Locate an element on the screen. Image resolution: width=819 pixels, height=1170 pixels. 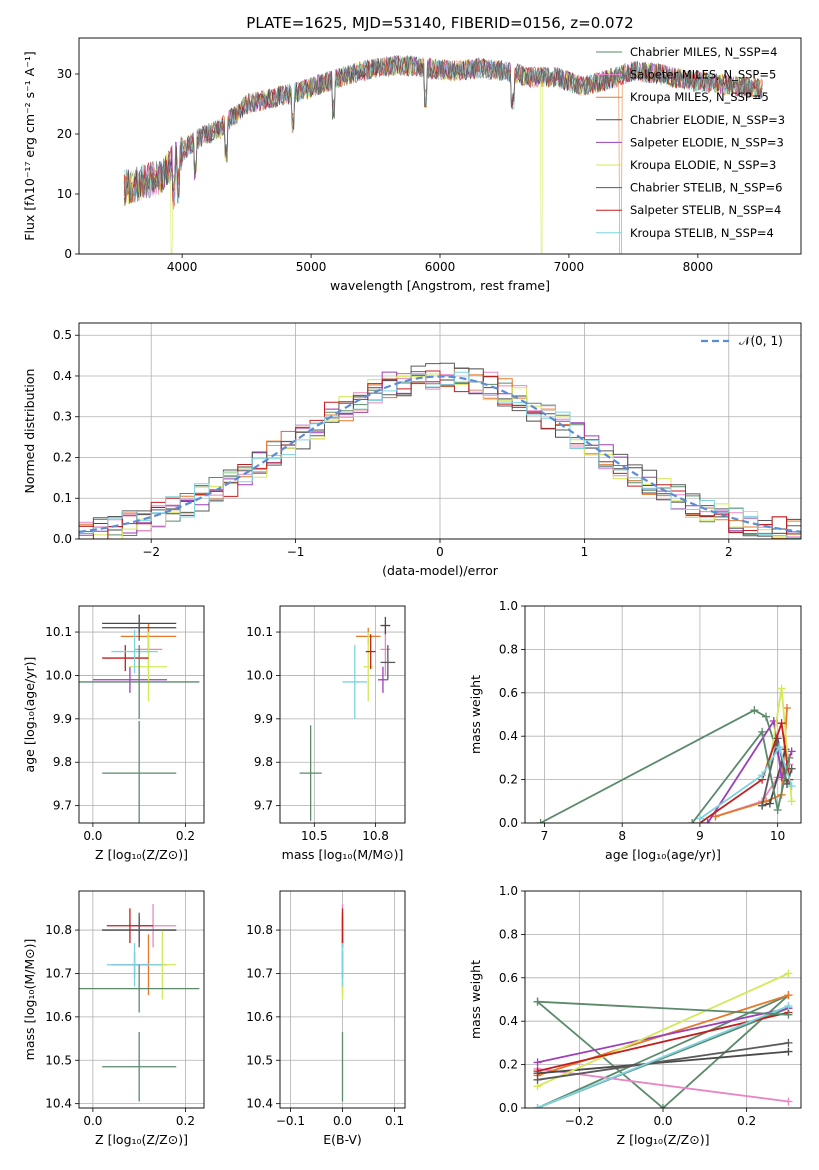
y-tick-label: 0.5 is located at coordinates (62, 335).